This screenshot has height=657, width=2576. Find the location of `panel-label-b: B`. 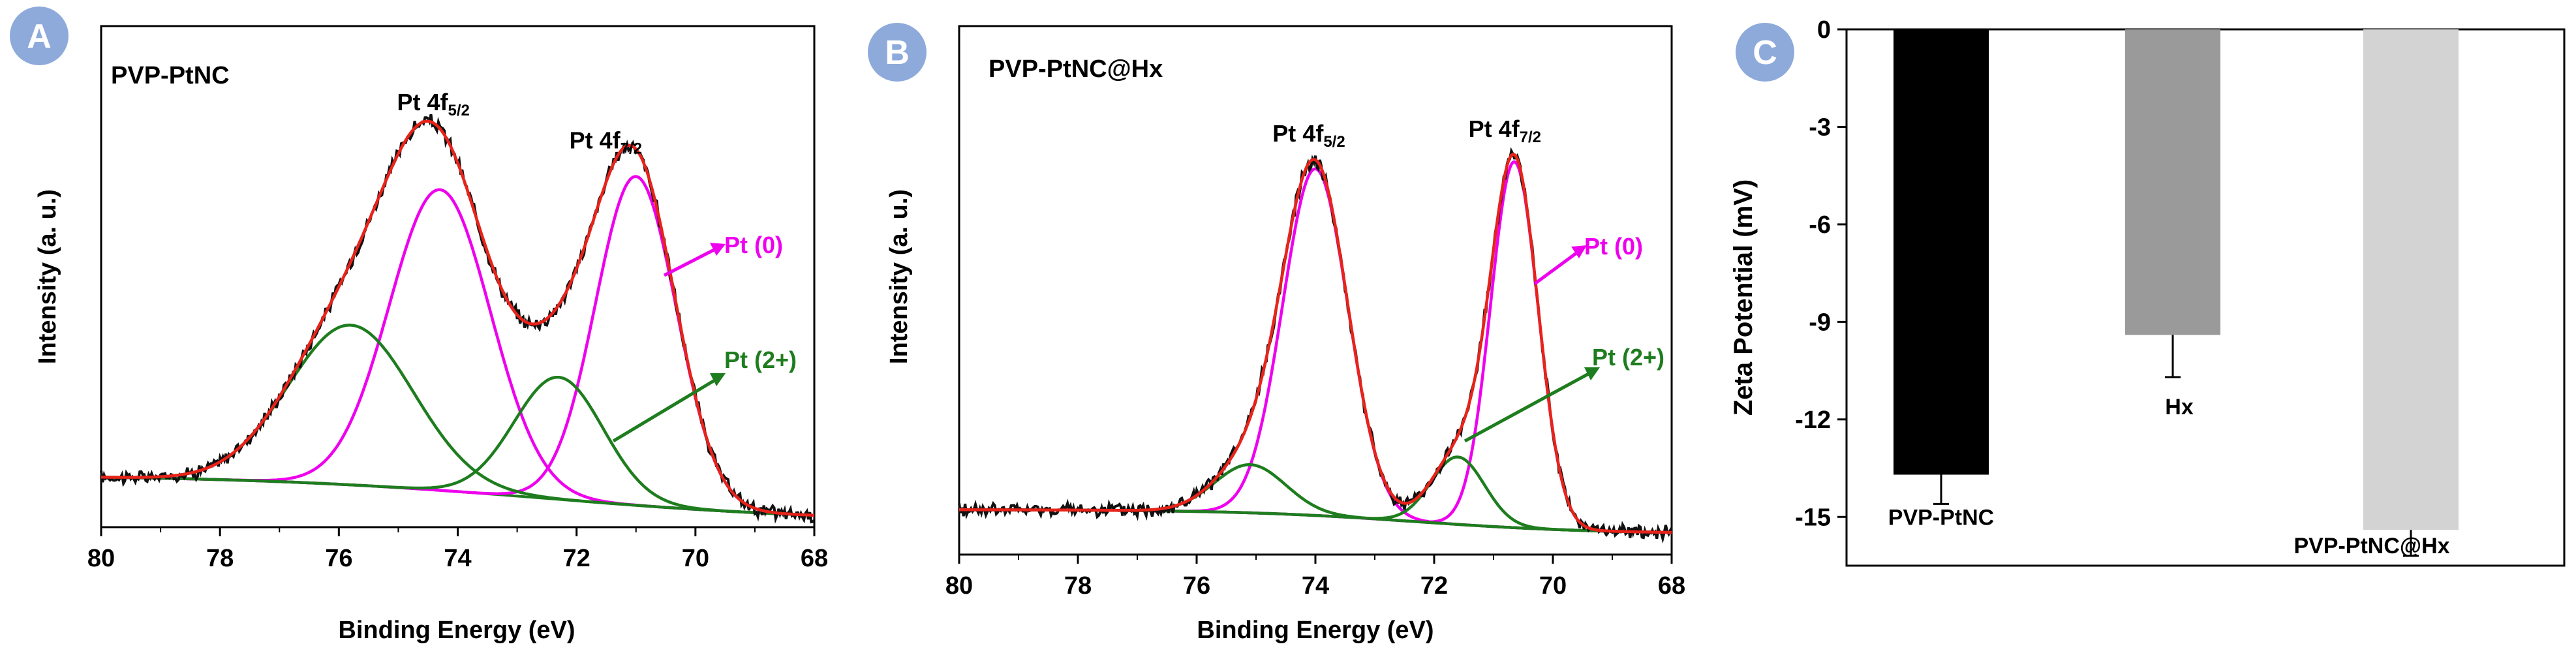

panel-label-b: B is located at coordinates (897, 53).